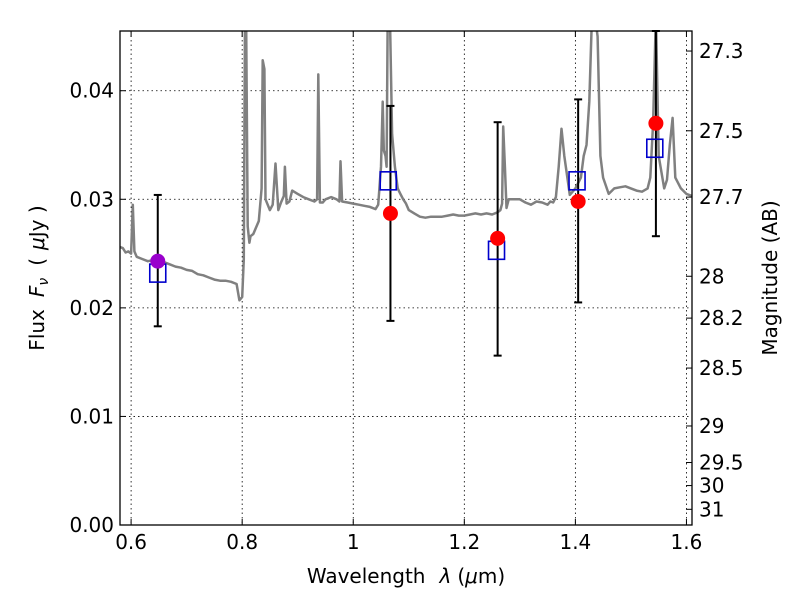  I want to click on x-tick-label: 1.2, so click(464, 542).